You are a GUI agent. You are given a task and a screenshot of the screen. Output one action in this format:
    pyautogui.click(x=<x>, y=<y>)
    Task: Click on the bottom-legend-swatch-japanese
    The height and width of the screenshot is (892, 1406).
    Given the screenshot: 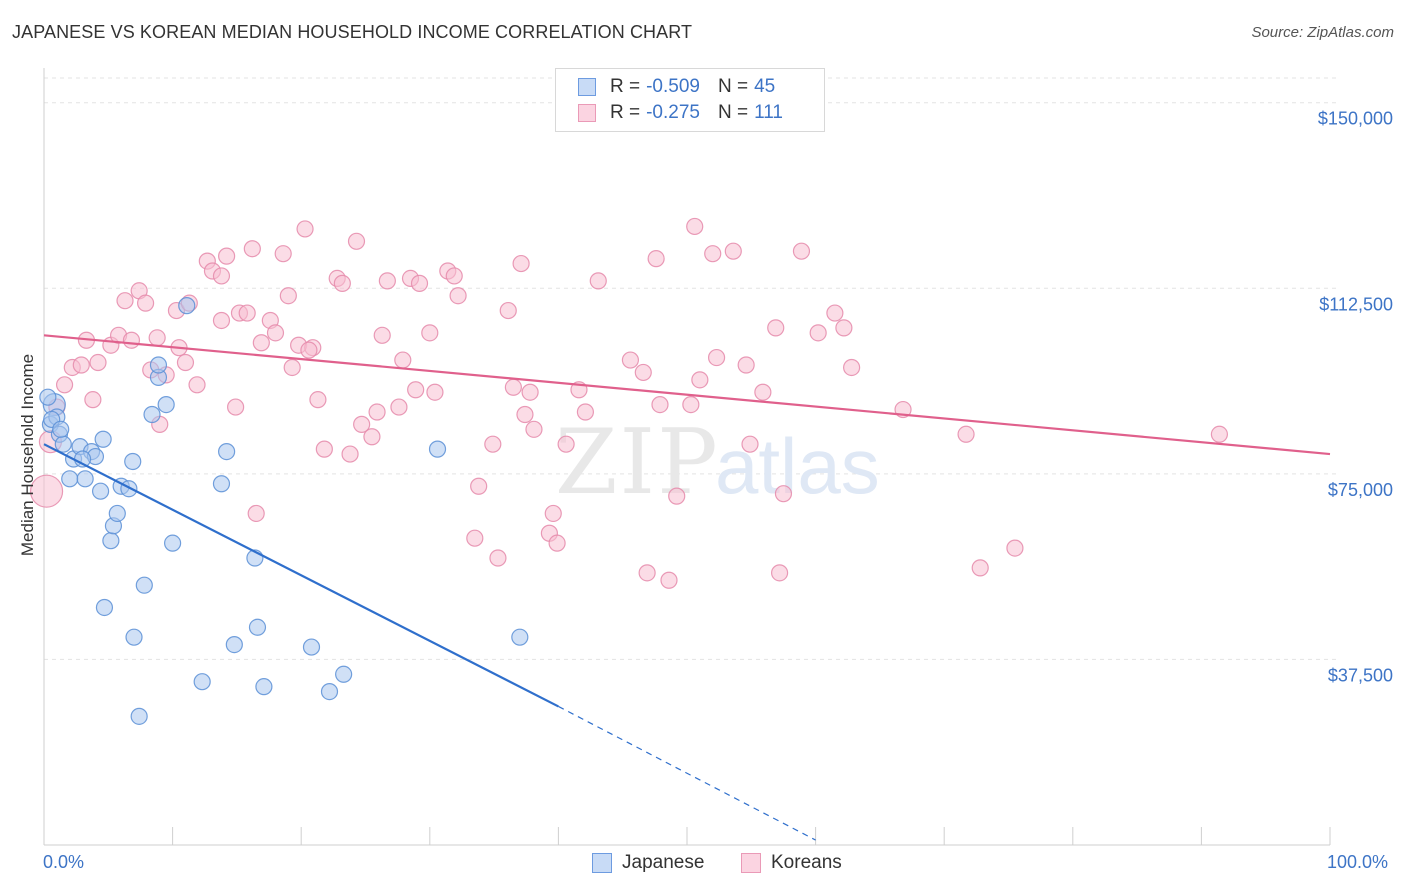 What is the action you would take?
    pyautogui.click(x=602, y=863)
    